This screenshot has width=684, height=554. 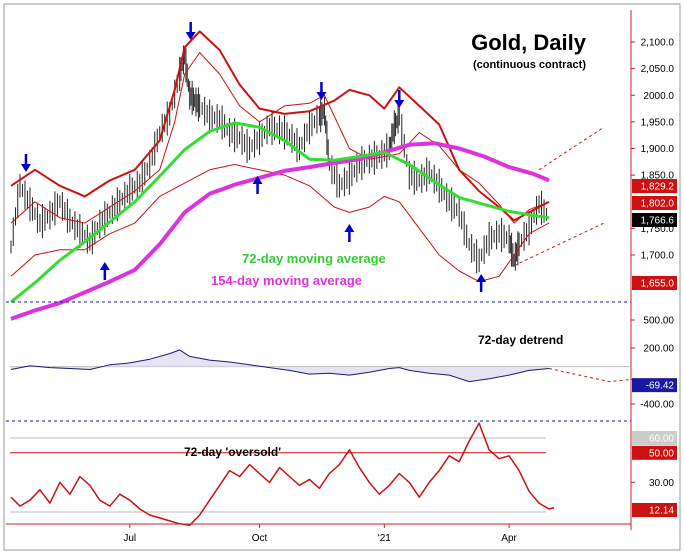 What do you see at coordinates (658, 204) in the screenshot?
I see `price-badge-1-text: 1,802.0` at bounding box center [658, 204].